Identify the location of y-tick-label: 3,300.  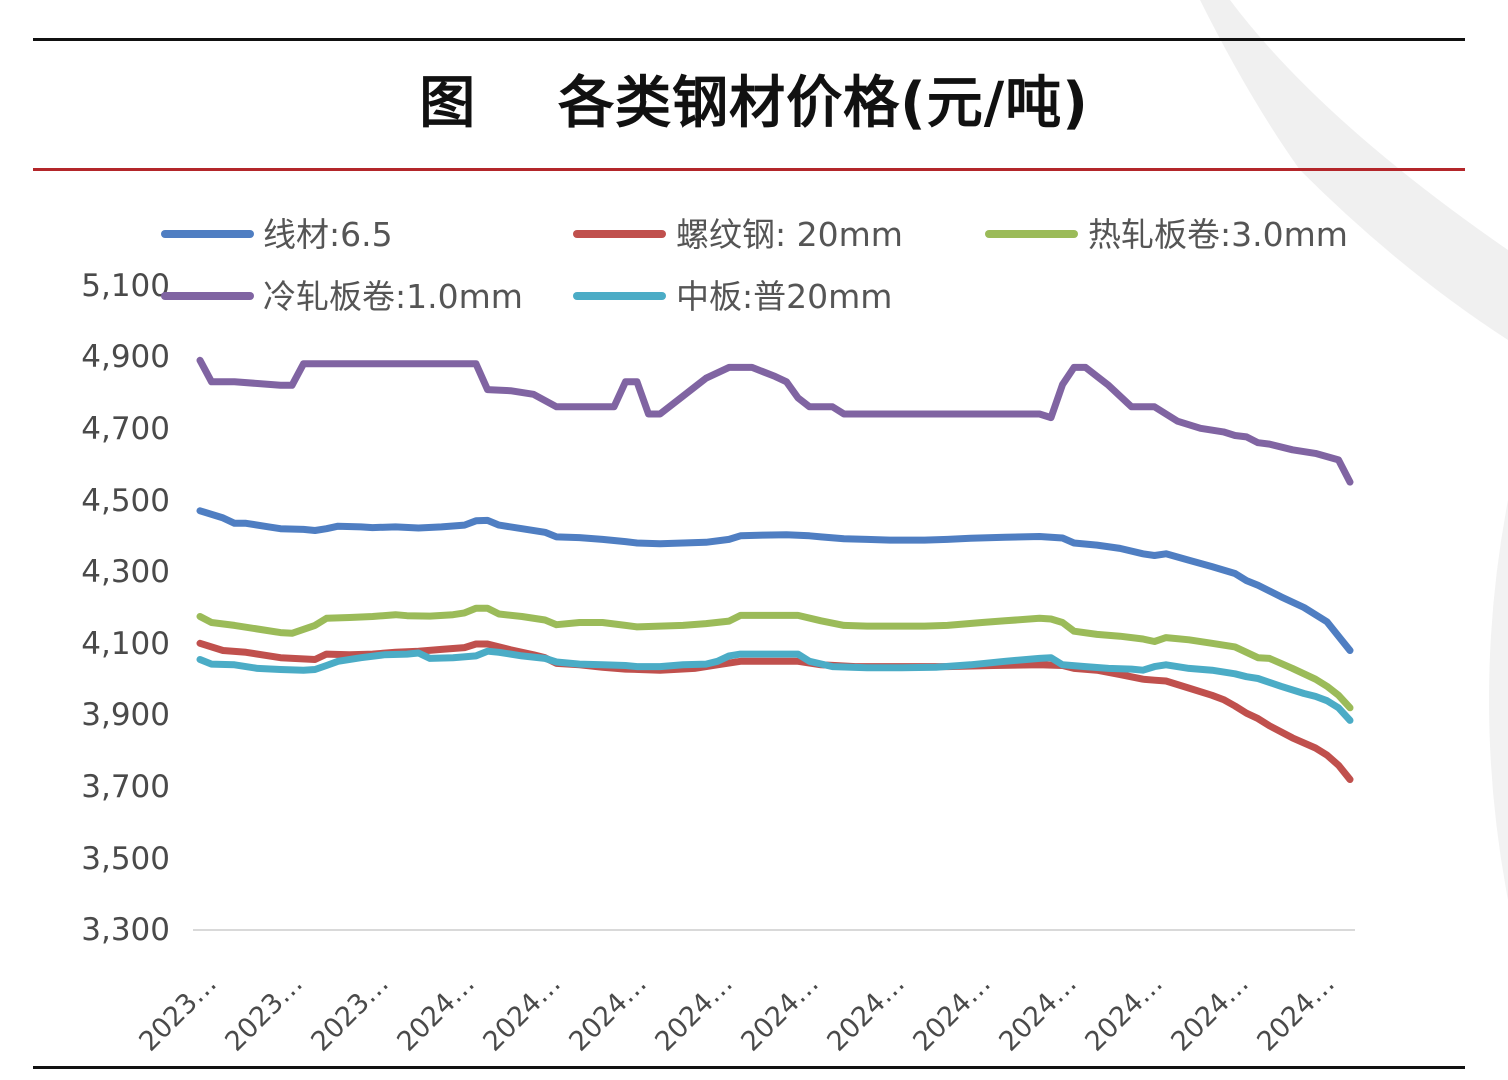
(125, 930).